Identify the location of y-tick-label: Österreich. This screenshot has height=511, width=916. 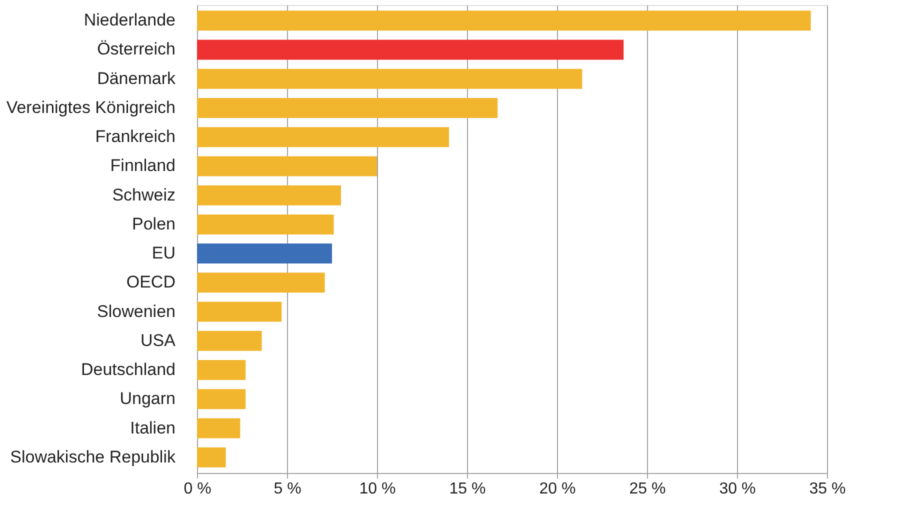
(136, 49).